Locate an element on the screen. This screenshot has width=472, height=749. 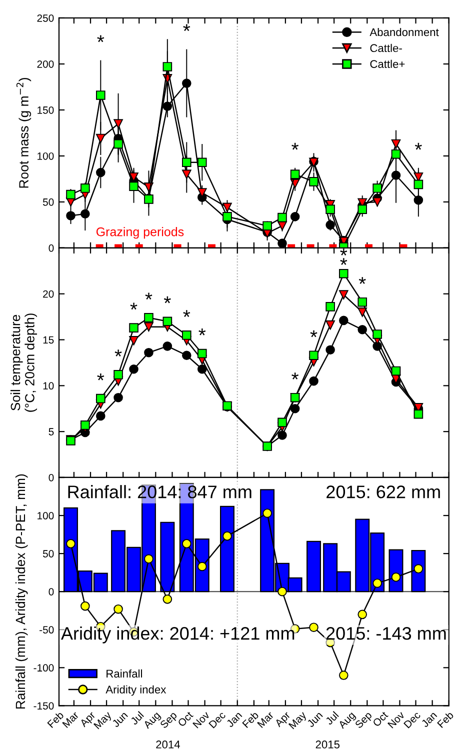
y-tick-label: -50 is located at coordinates (47, 630).